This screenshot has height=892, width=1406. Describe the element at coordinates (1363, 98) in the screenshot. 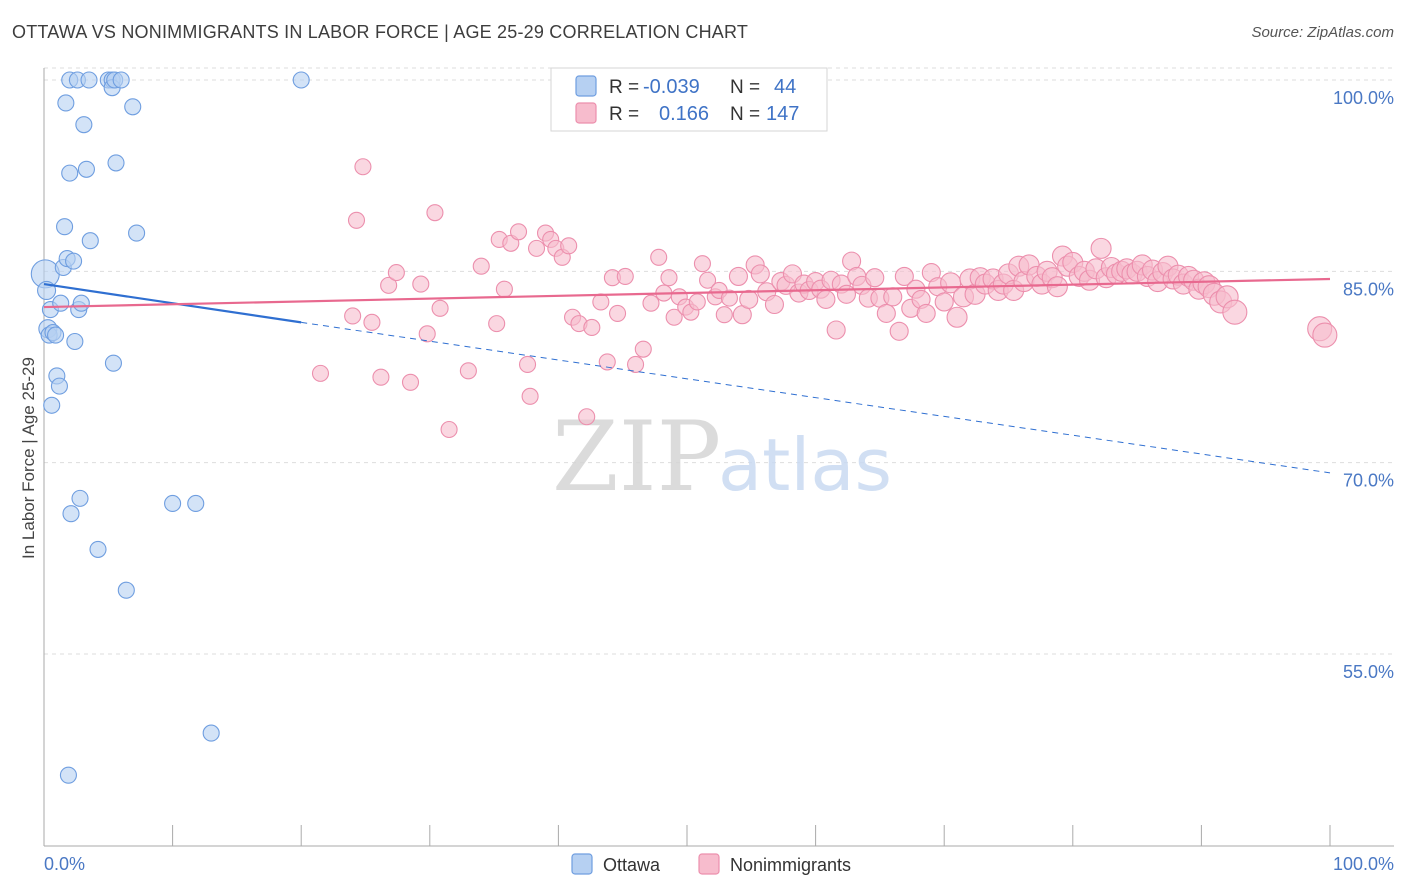

I see `y-tick-label: 100.0%` at that location.